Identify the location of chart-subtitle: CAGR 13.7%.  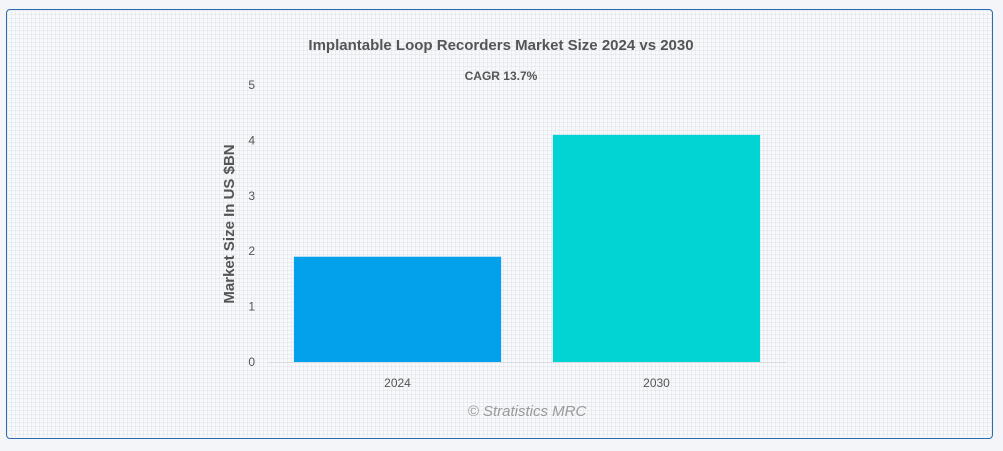
(501, 76).